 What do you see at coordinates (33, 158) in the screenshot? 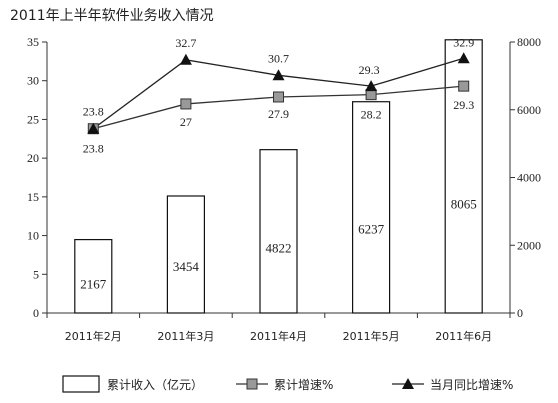
I see `left-tick-label: 20` at bounding box center [33, 158].